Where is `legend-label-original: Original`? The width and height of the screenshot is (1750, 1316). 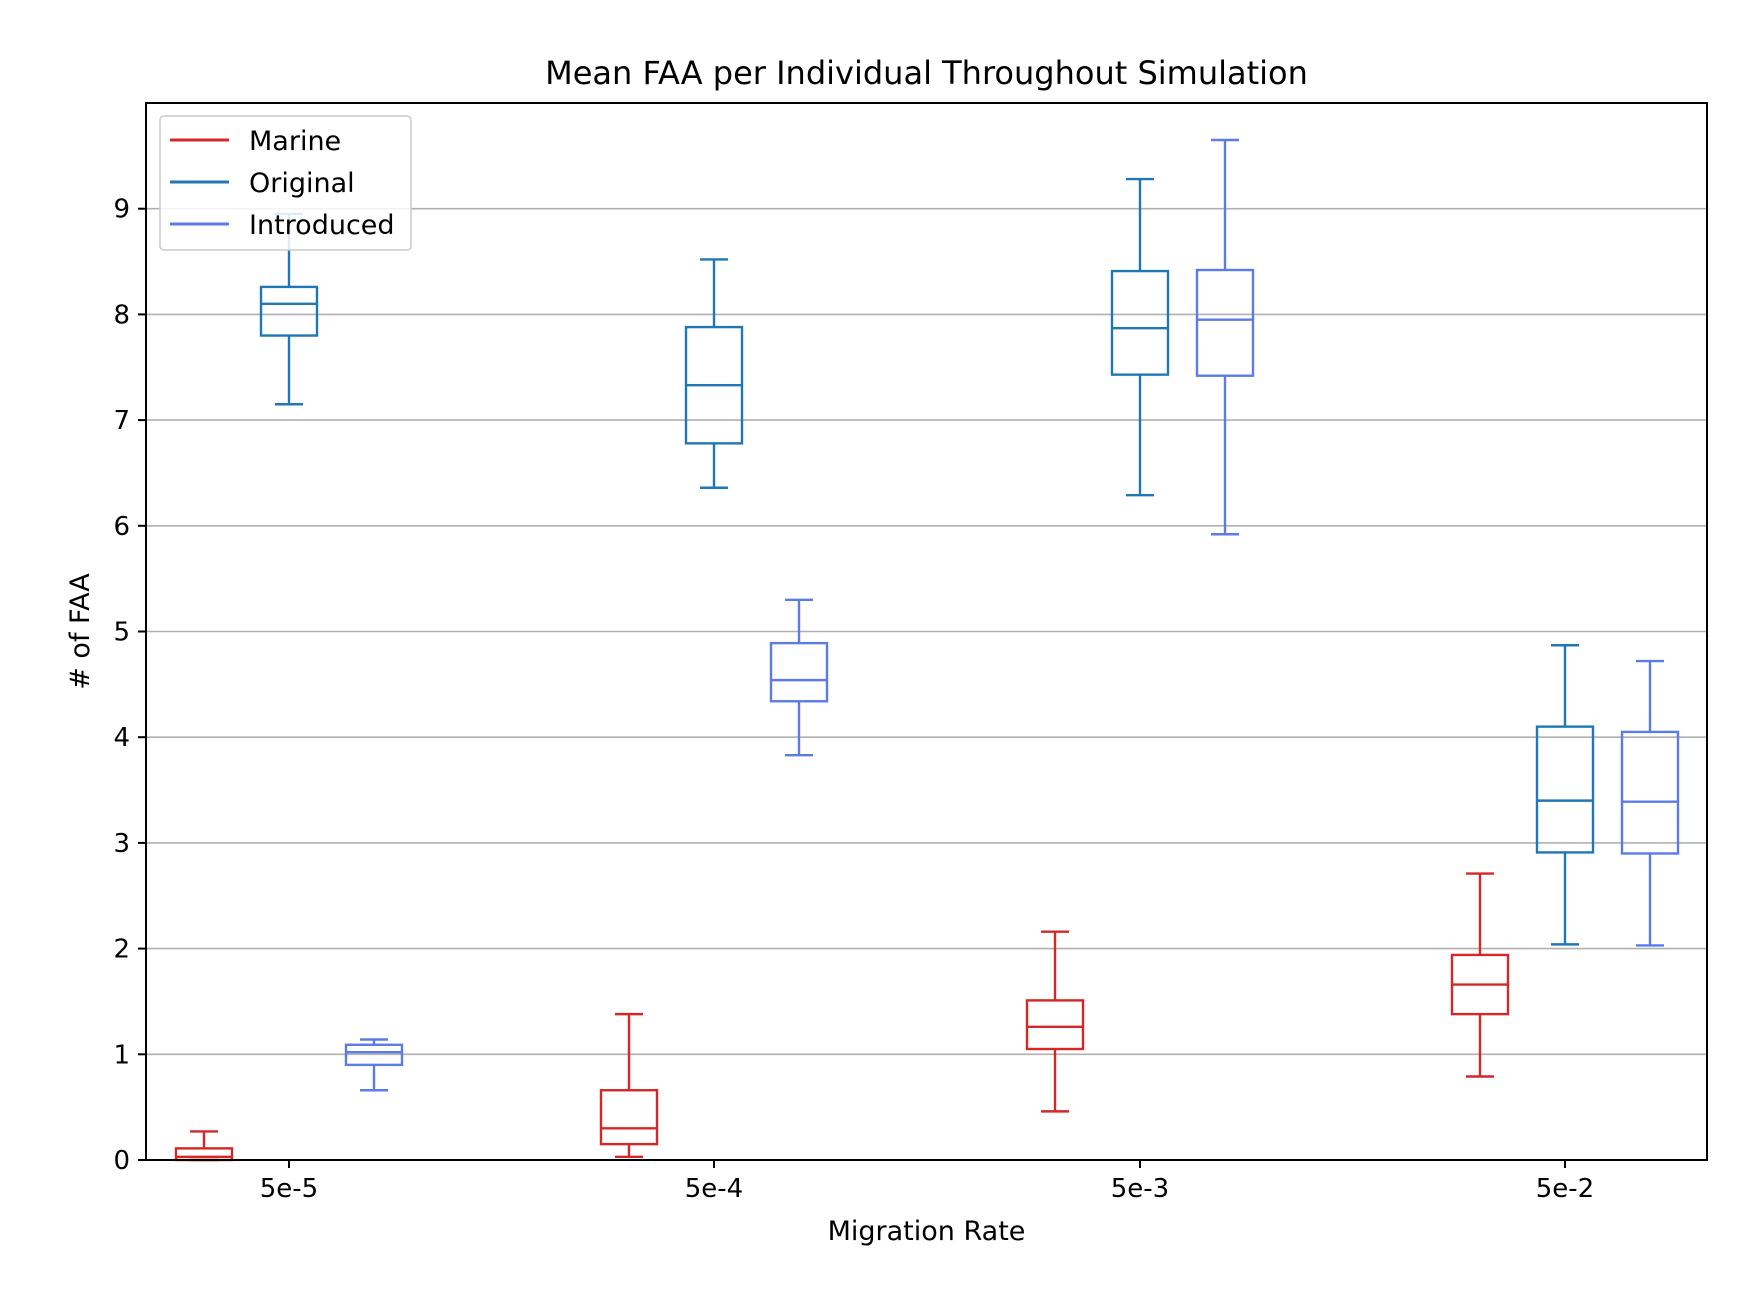 legend-label-original: Original is located at coordinates (302, 183).